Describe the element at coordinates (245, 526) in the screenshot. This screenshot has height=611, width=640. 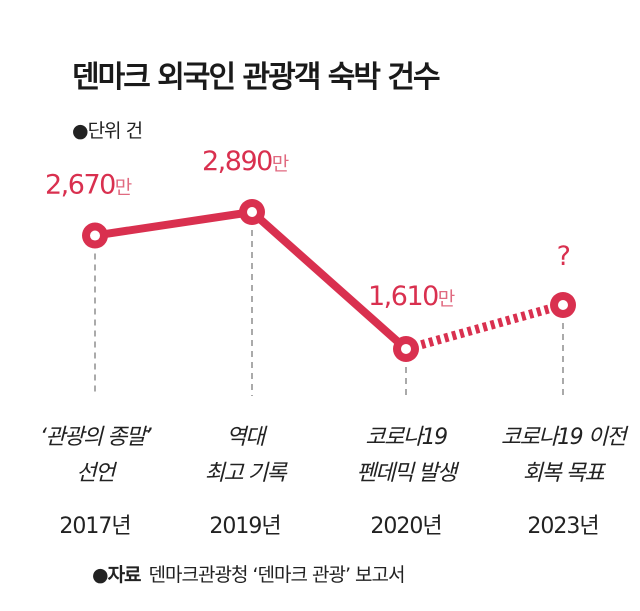
I see `x-tick-label: 2019년` at that location.